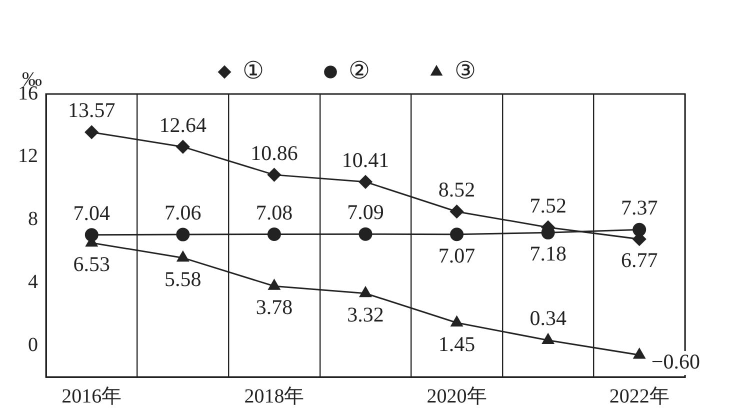 This screenshot has height=417, width=745. What do you see at coordinates (33, 219) in the screenshot?
I see `y-tick-label: 8` at bounding box center [33, 219].